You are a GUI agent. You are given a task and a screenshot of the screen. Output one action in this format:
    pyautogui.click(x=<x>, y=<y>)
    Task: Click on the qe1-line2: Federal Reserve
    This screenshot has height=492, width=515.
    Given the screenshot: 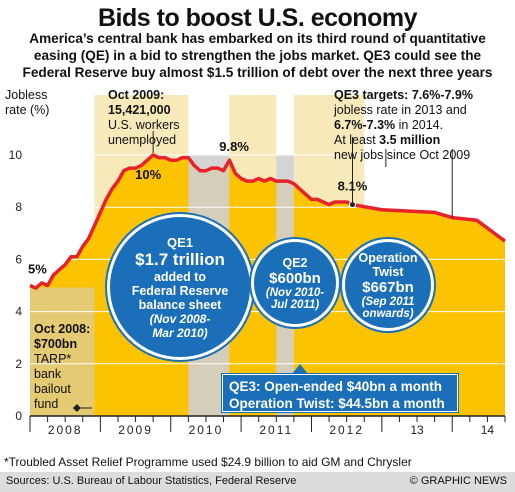 What is the action you would take?
    pyautogui.click(x=180, y=290)
    